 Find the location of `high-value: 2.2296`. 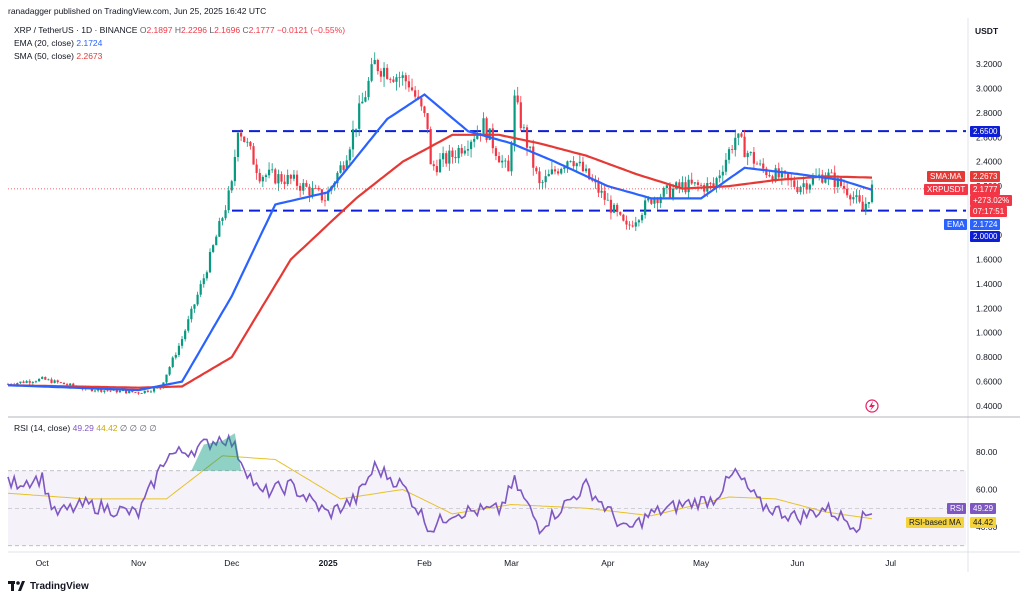

high-value: 2.2296 is located at coordinates (193, 30).